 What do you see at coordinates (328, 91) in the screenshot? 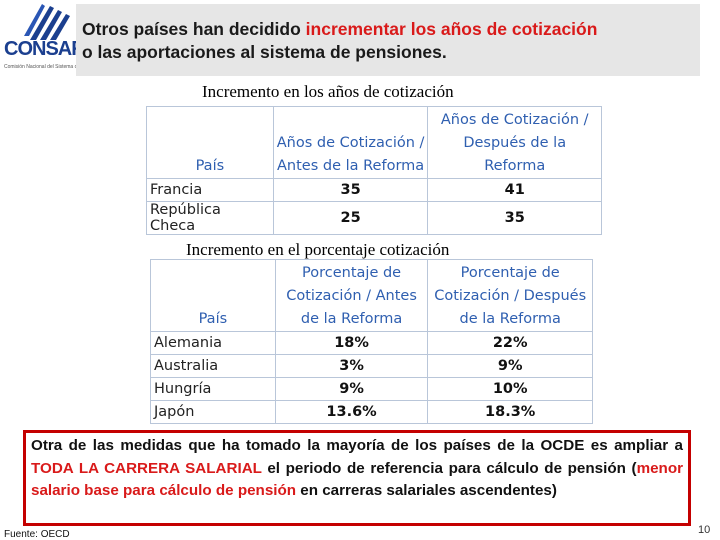
I see `table1-caption: Incremento en los años de cotización` at bounding box center [328, 91].